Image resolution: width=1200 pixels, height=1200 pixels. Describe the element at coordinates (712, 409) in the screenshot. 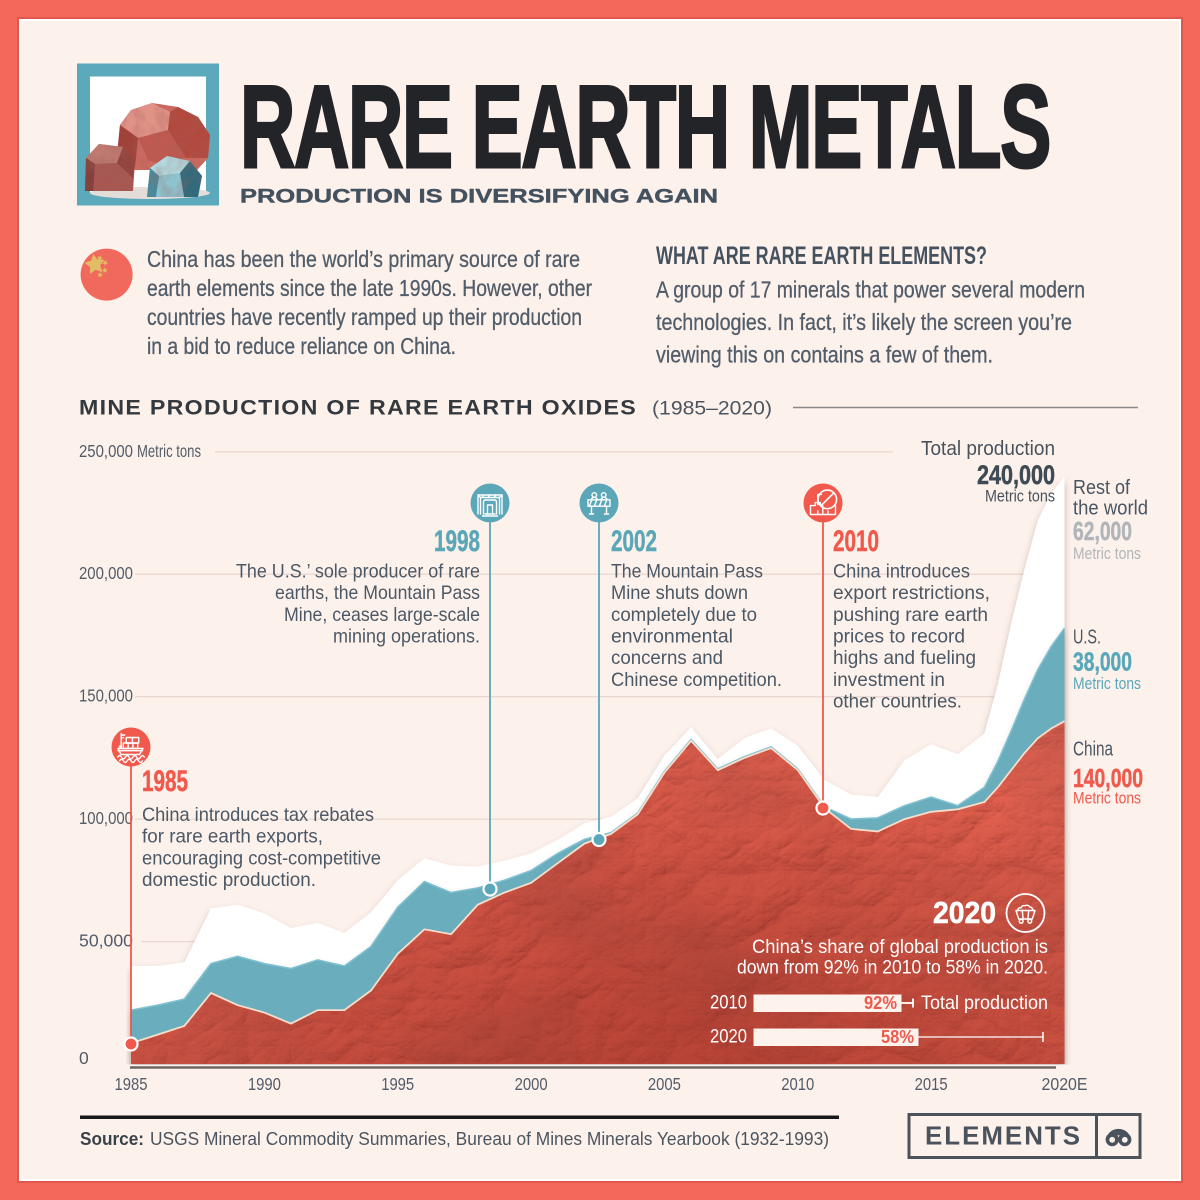

I see `svg-text: (1985–2020)` at that location.